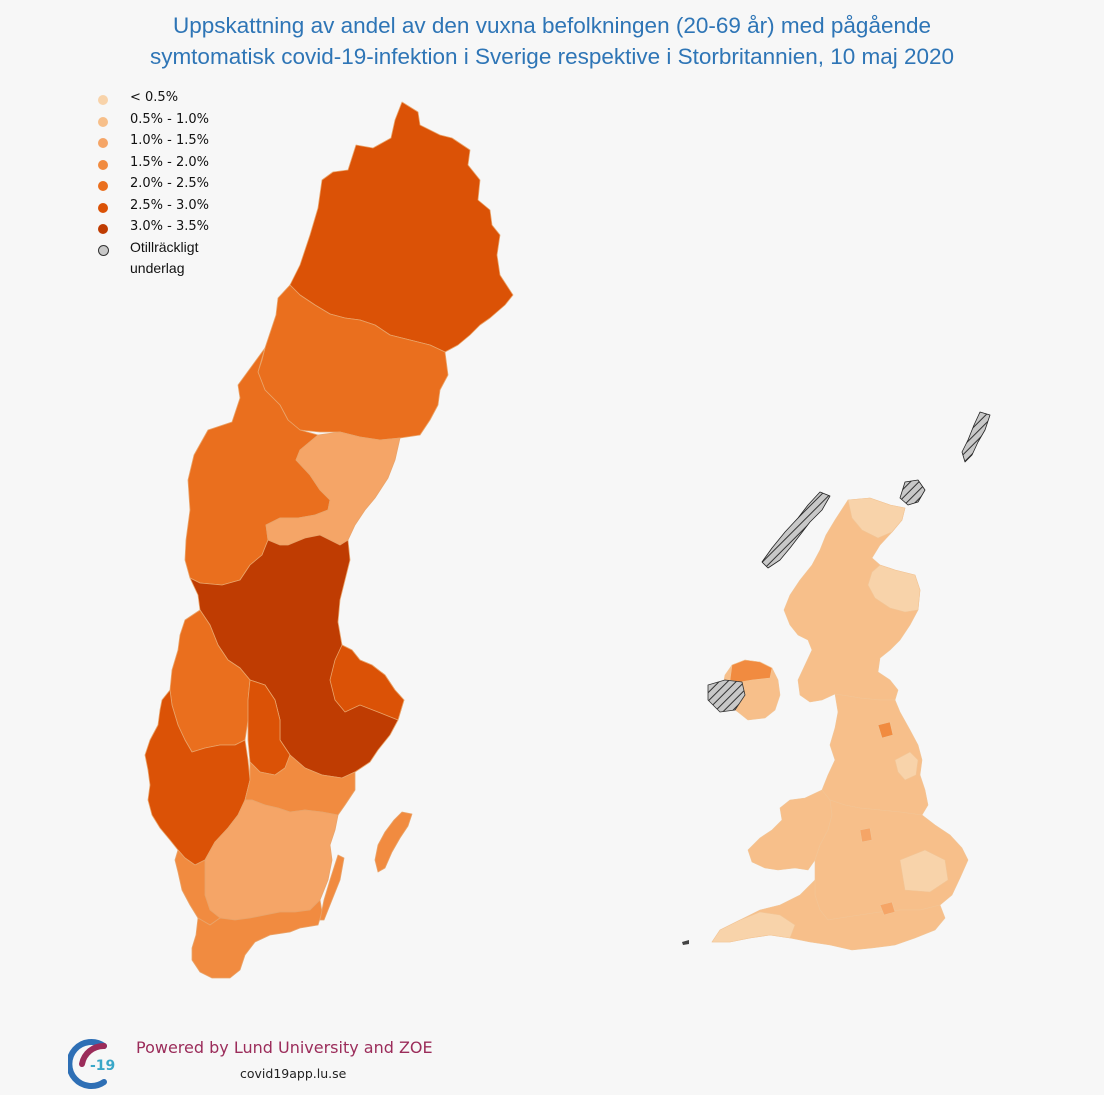 This screenshot has width=1104, height=1095. Describe the element at coordinates (293, 1073) in the screenshot. I see `website-url: covid19app.lu.se` at that location.